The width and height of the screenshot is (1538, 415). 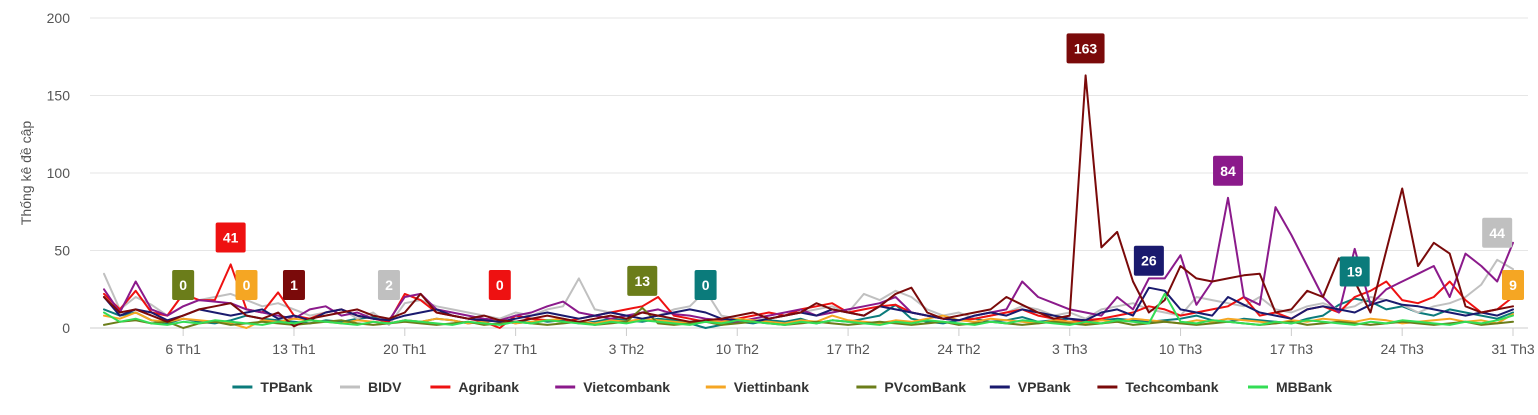 I want to click on data-label-viettinbank: 0, so click(x=246, y=285).